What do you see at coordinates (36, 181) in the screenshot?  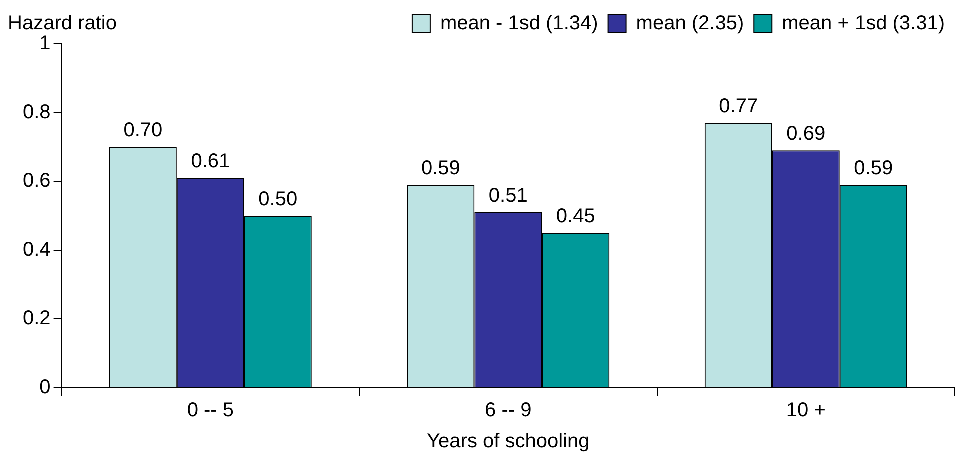 I see `y-tick-label: 0.6` at bounding box center [36, 181].